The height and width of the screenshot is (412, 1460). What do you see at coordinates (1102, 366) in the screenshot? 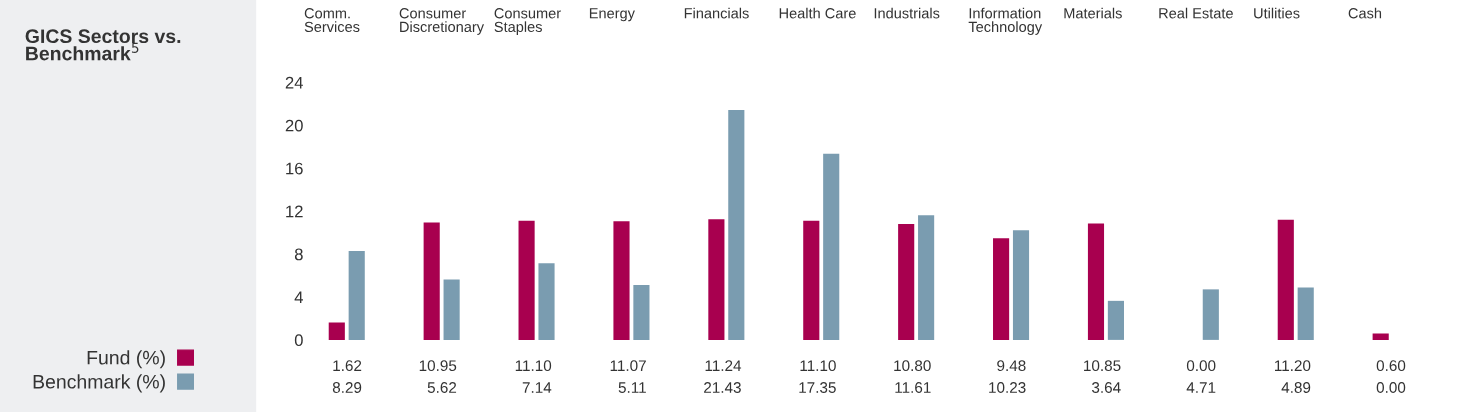
I see `data-label: 10.85` at bounding box center [1102, 366].